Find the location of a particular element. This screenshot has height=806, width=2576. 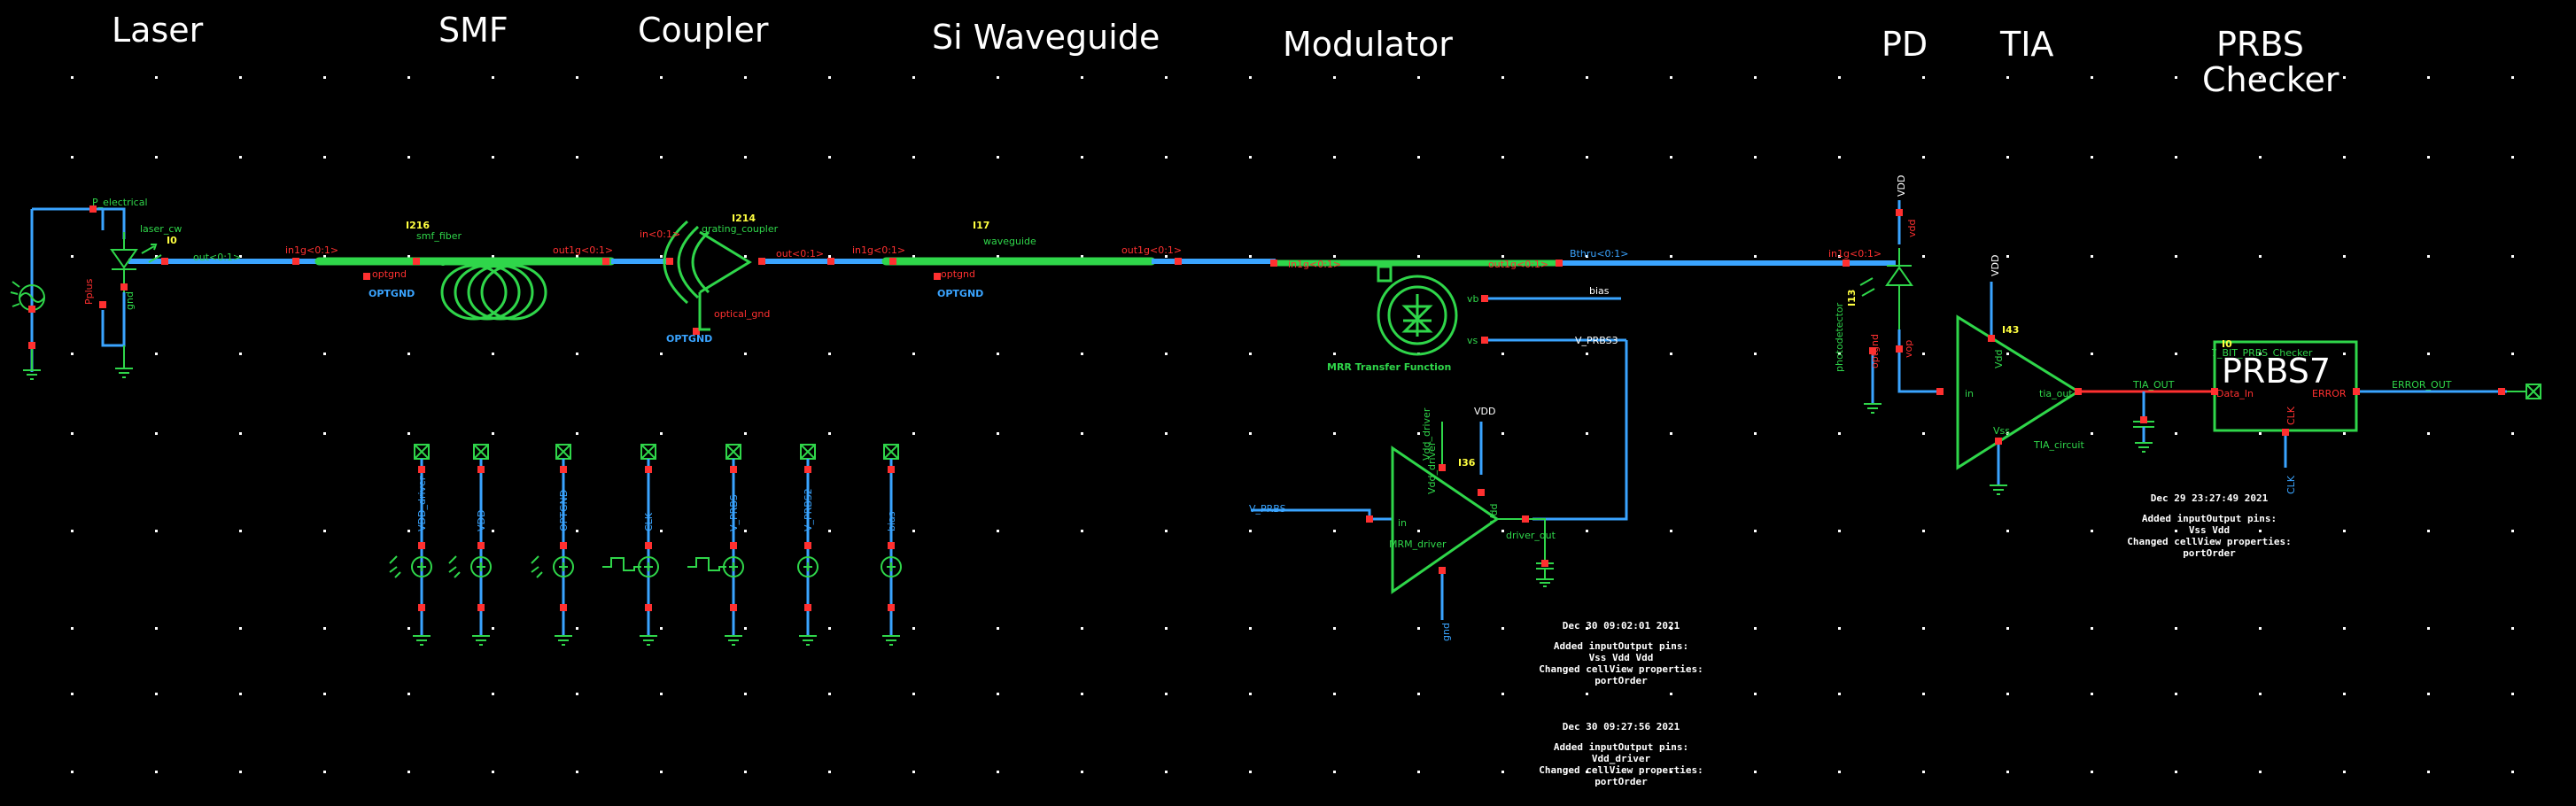

source-v-prbs: V_PRBS is located at coordinates (715, 545).